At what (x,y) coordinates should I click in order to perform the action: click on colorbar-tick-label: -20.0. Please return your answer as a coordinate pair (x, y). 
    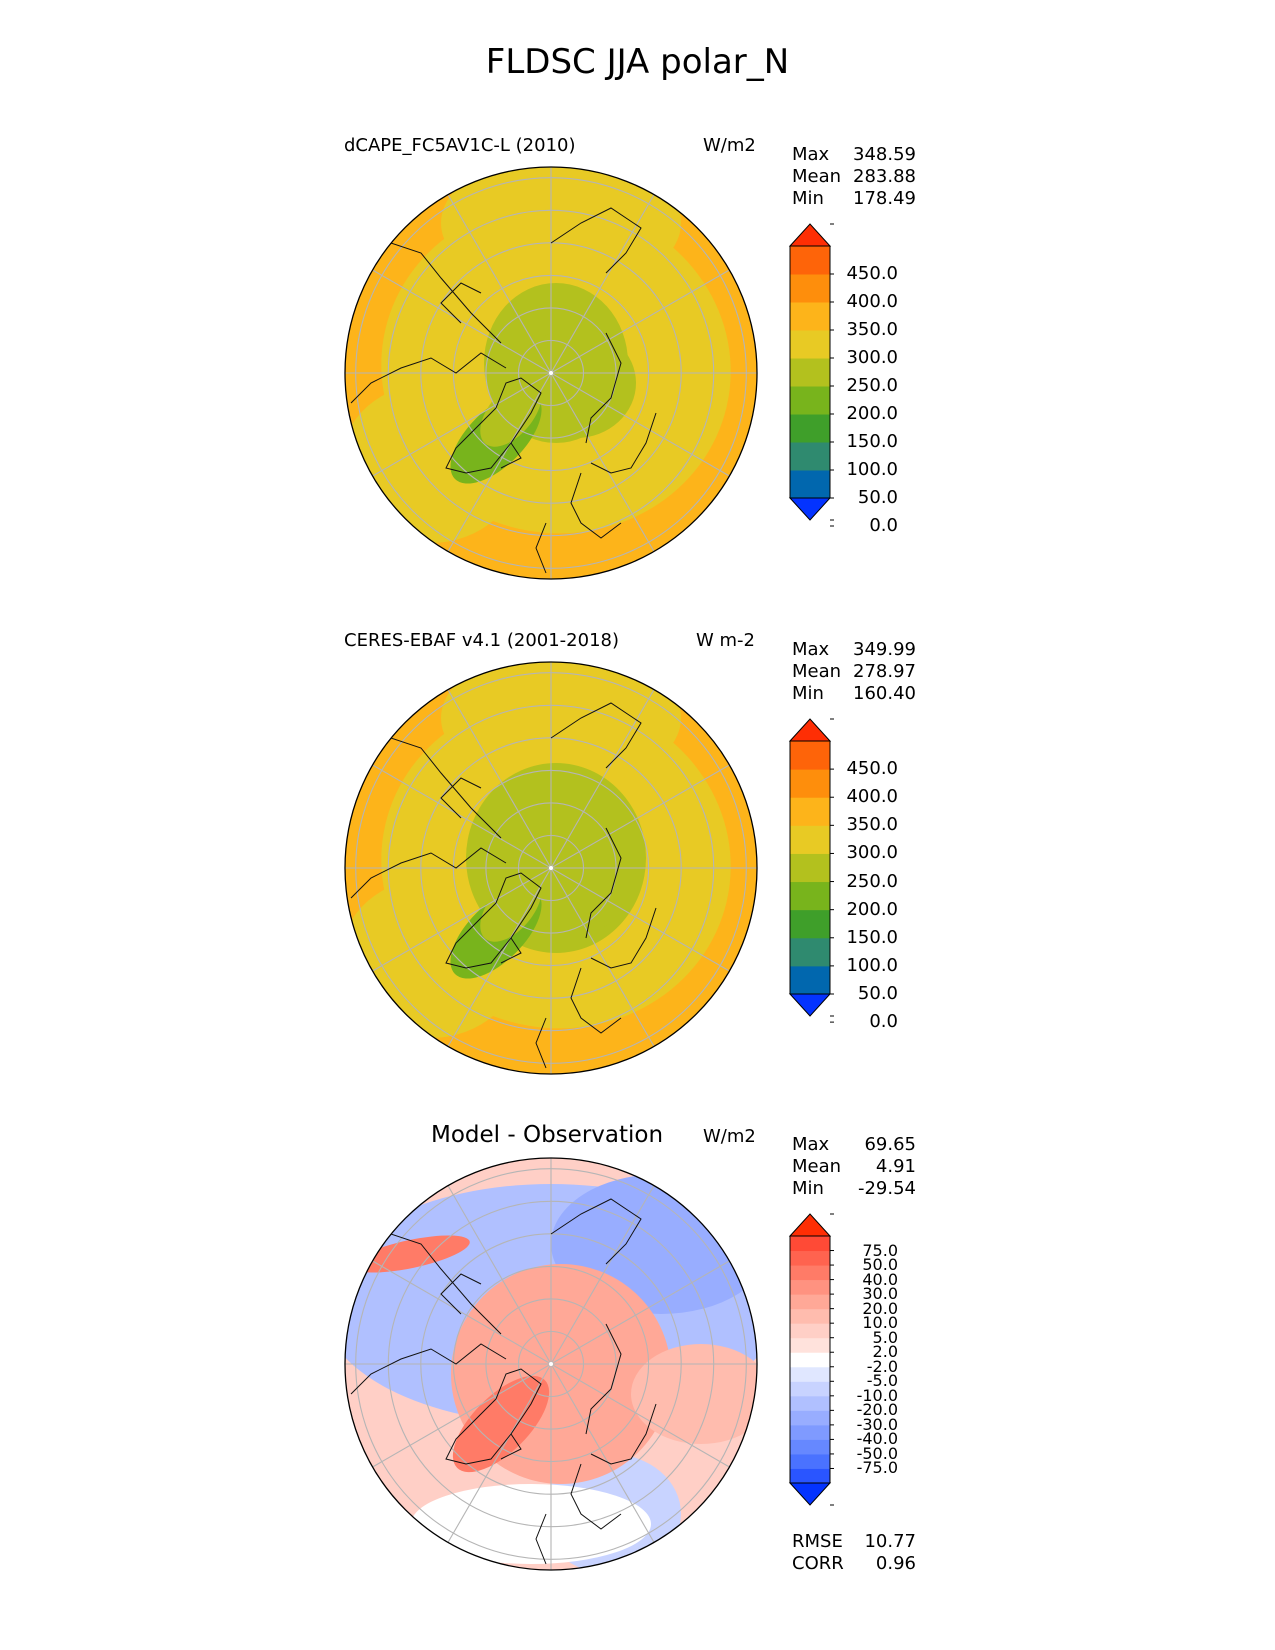
    Looking at the image, I should click on (877, 1410).